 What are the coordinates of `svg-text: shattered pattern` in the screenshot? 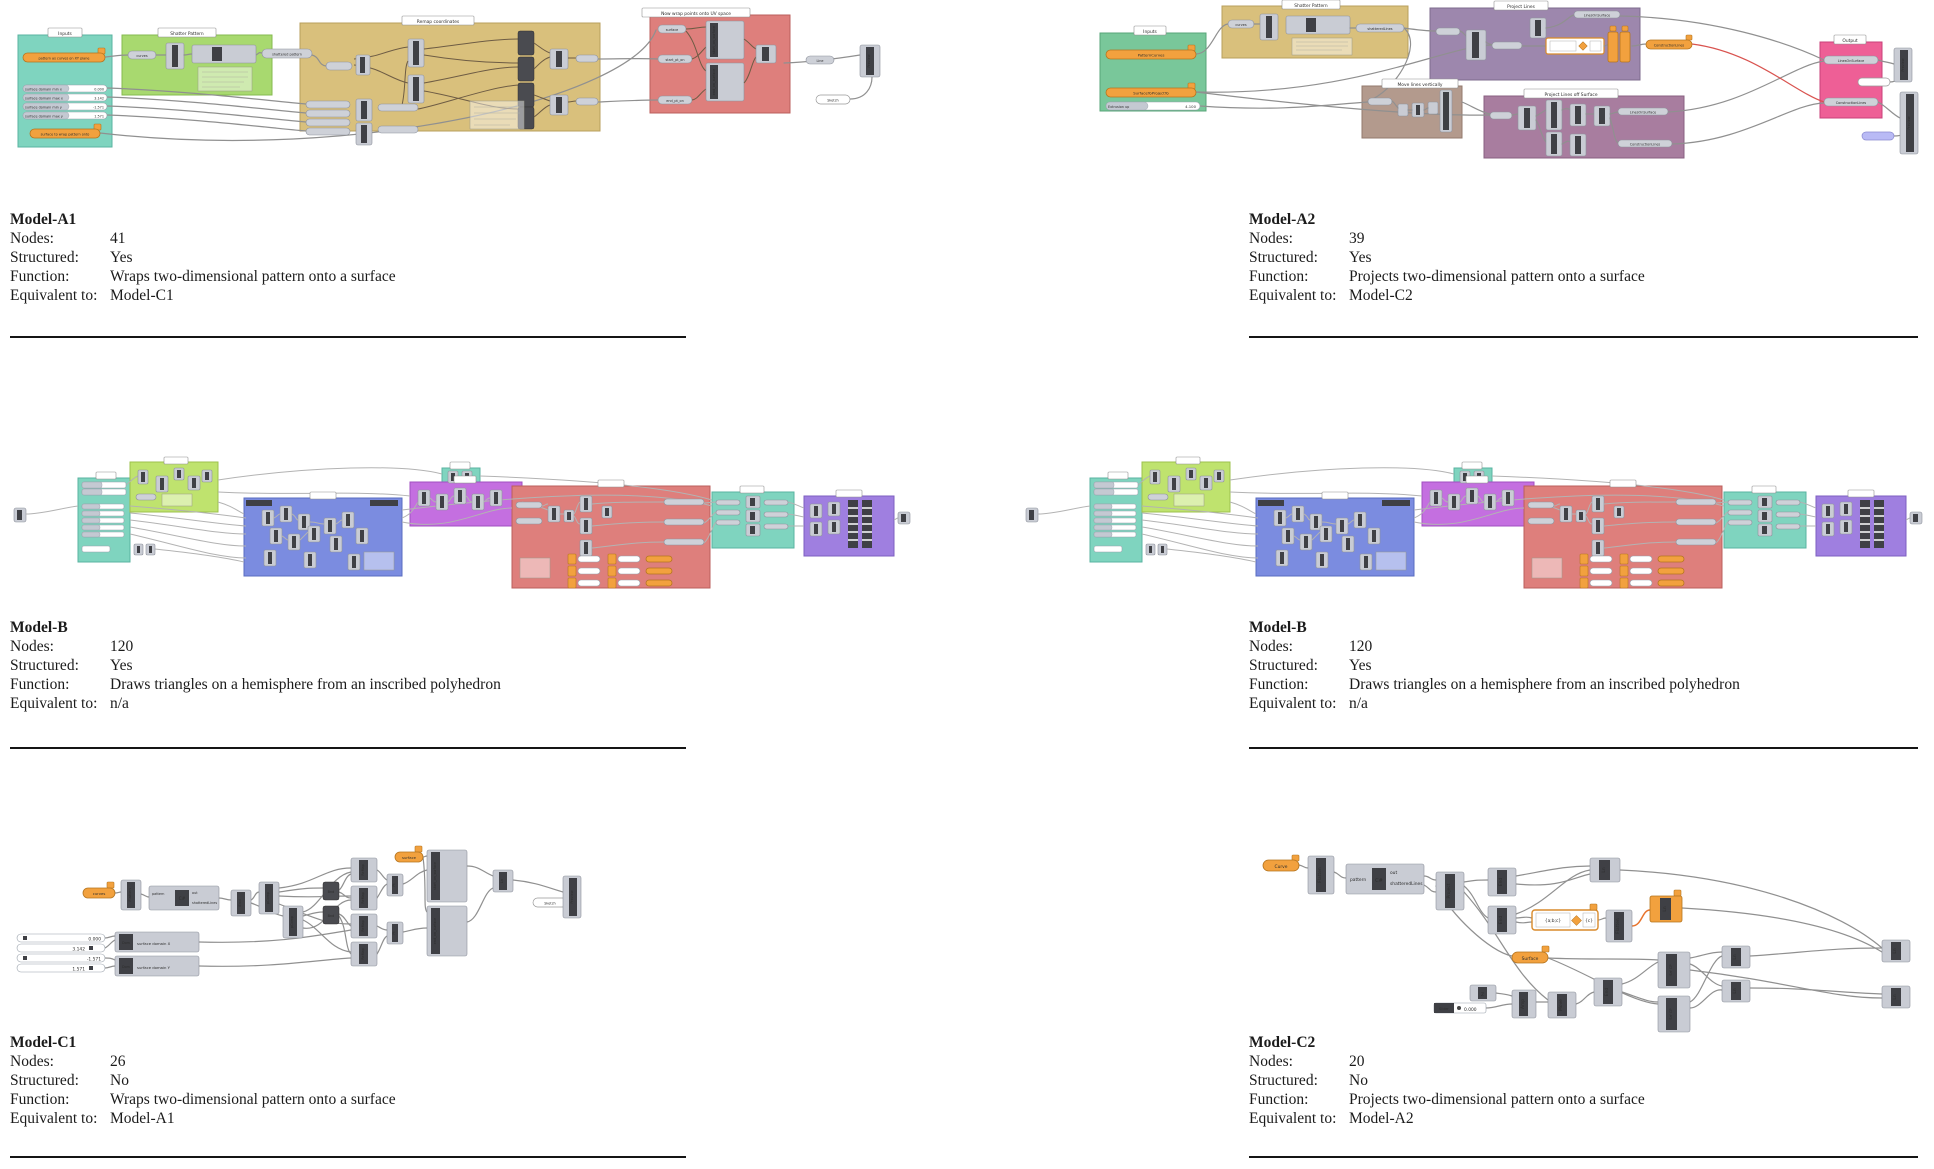 It's located at (287, 55).